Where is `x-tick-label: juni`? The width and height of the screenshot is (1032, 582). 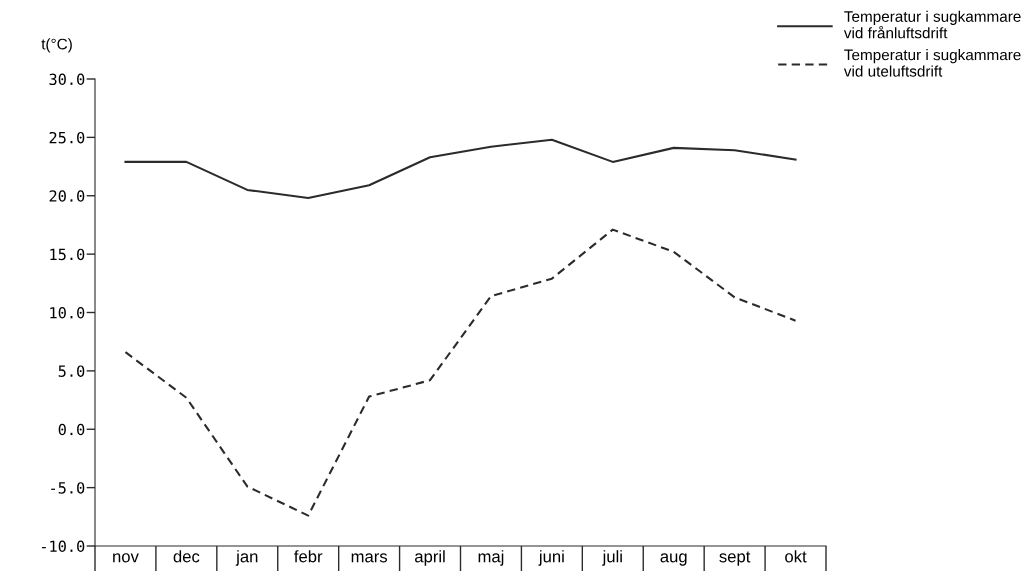
x-tick-label: juni is located at coordinates (551, 558).